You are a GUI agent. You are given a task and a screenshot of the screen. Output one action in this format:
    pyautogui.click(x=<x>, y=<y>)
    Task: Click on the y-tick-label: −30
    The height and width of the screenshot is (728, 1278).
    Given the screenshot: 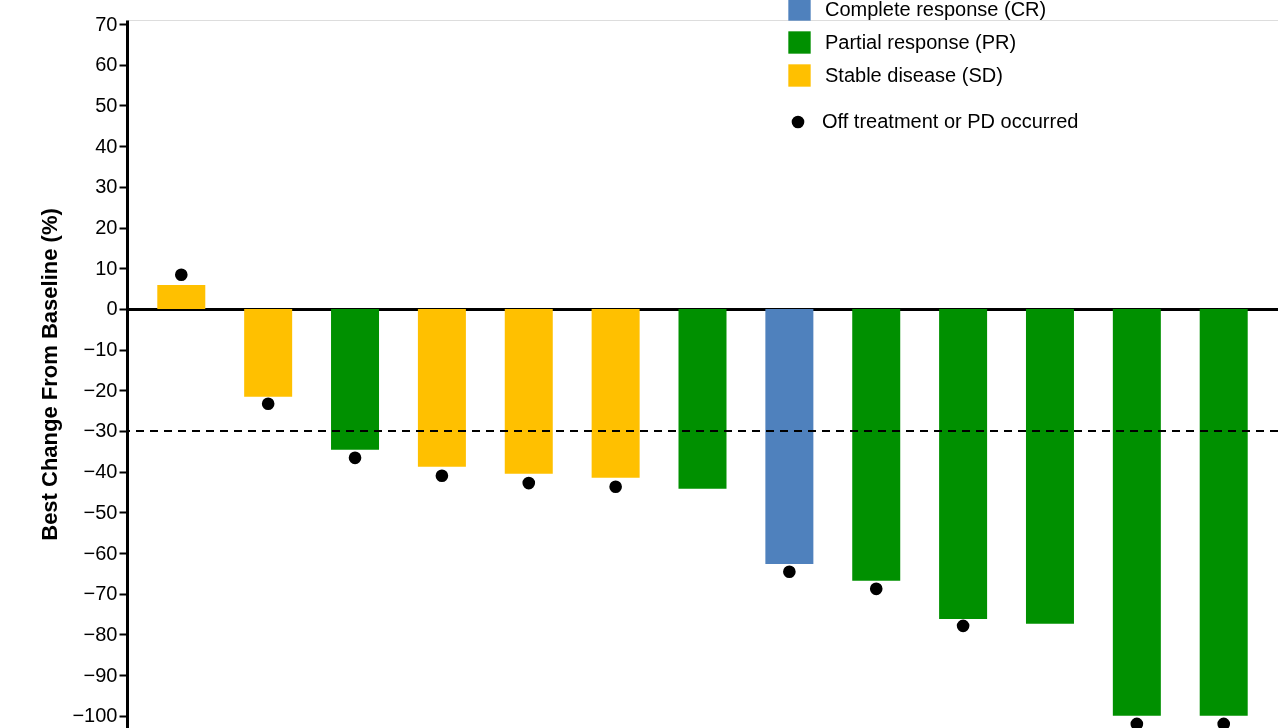 What is the action you would take?
    pyautogui.click(x=100, y=430)
    